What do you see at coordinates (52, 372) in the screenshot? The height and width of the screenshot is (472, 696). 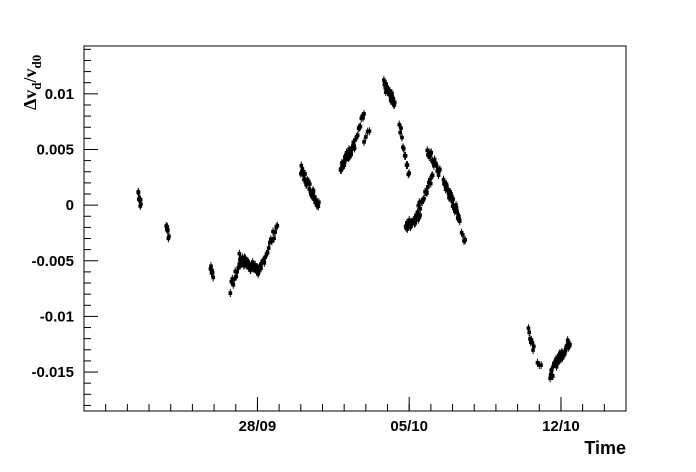 I see `y-tick-label: -0.015` at bounding box center [52, 372].